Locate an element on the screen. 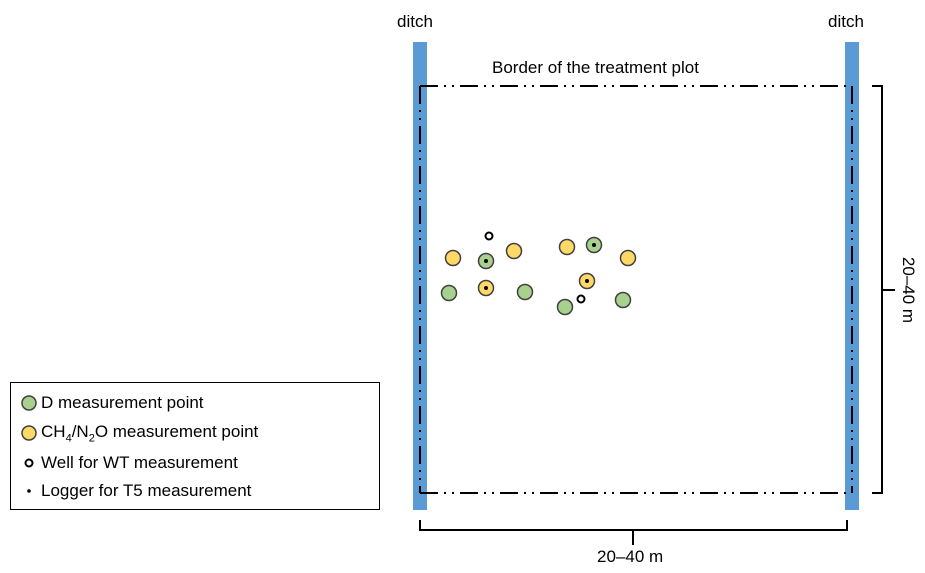 This screenshot has width=925, height=573. right-dimension-bracket is located at coordinates (883, 289).